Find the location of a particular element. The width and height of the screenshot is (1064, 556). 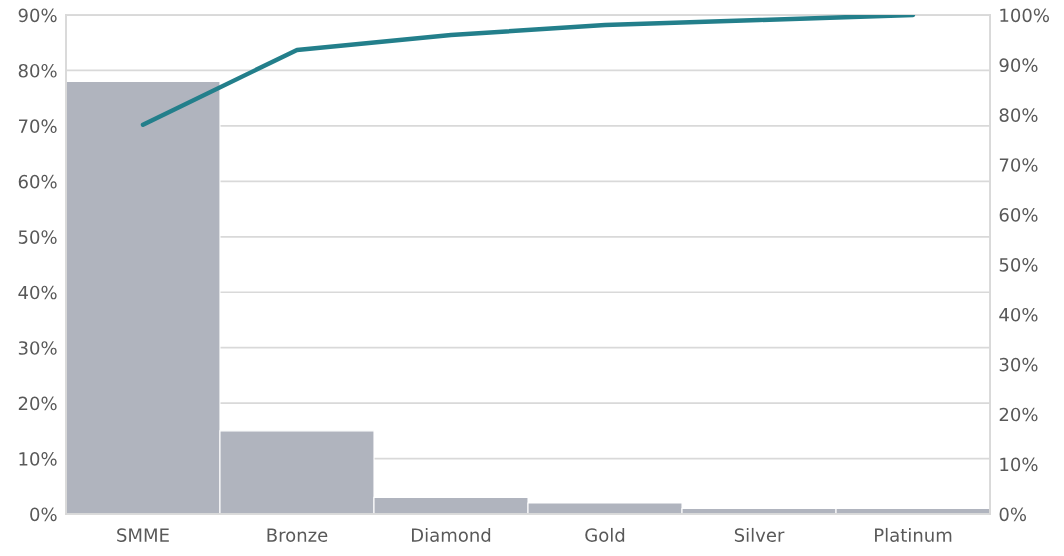

y2-tick-label: 30% is located at coordinates (1018, 364).